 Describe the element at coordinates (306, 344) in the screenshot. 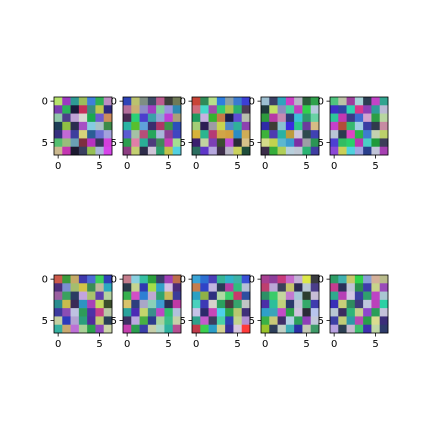

I see `x-tick-label: 5` at that location.